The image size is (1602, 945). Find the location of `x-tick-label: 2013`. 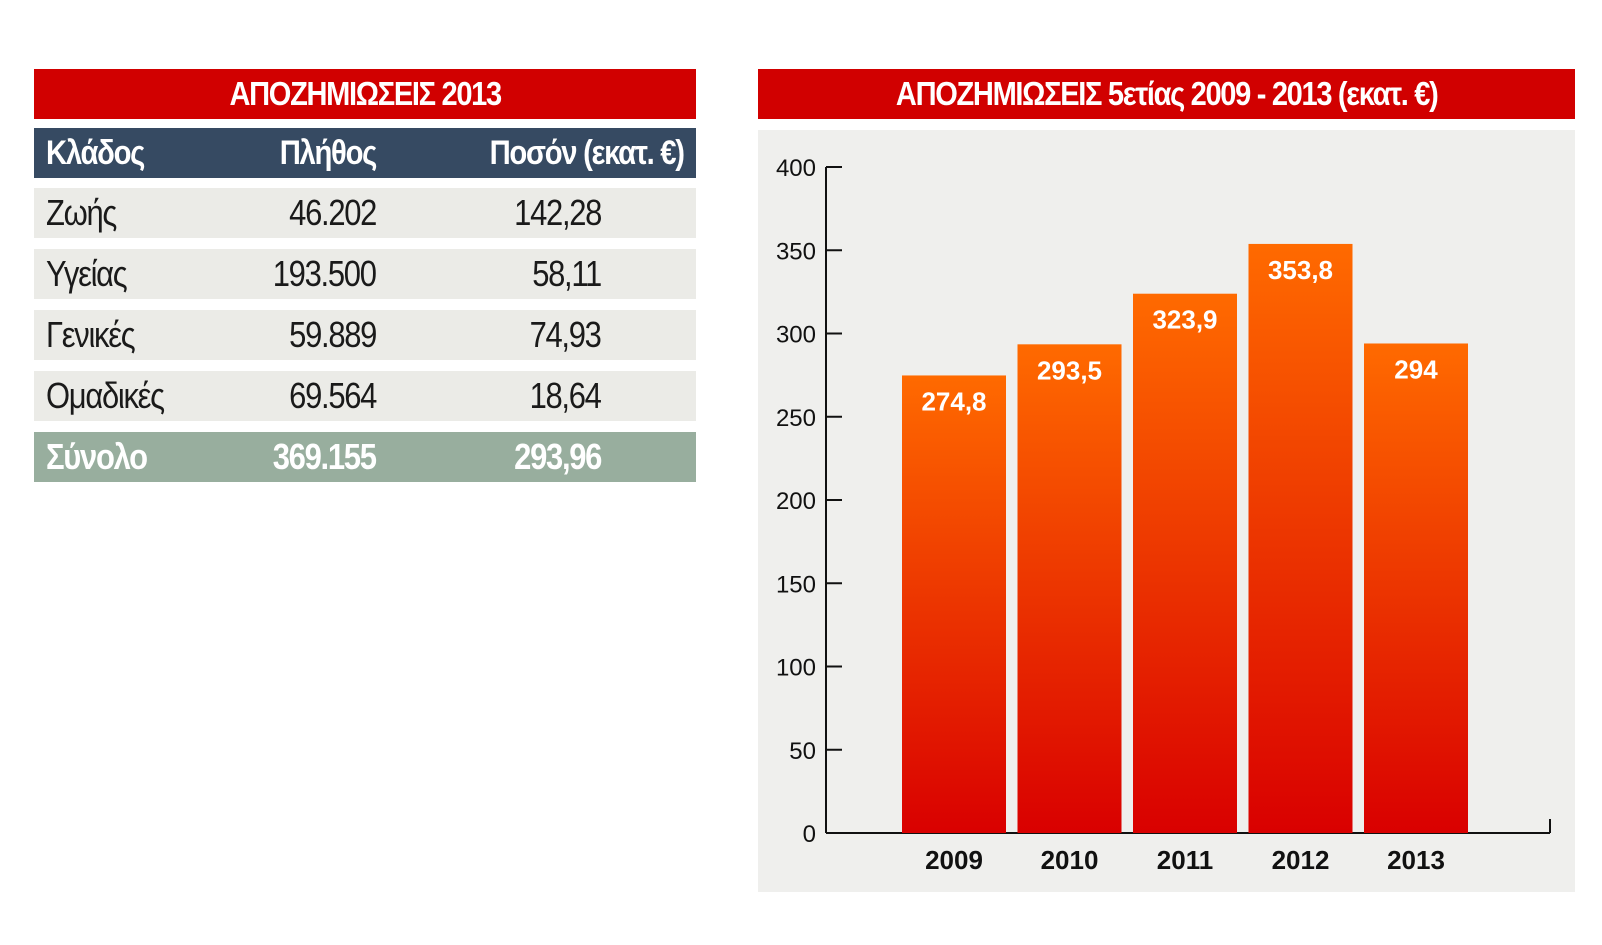

x-tick-label: 2013 is located at coordinates (1416, 860).